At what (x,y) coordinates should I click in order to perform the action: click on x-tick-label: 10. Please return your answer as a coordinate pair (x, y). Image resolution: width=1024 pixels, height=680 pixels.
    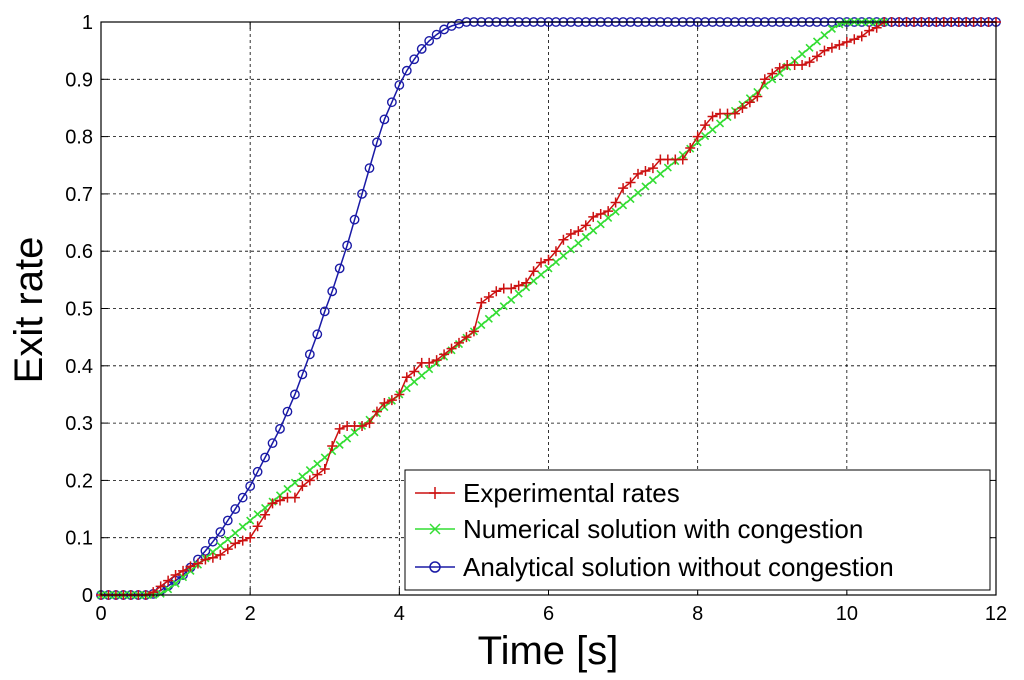
    Looking at the image, I should click on (847, 614).